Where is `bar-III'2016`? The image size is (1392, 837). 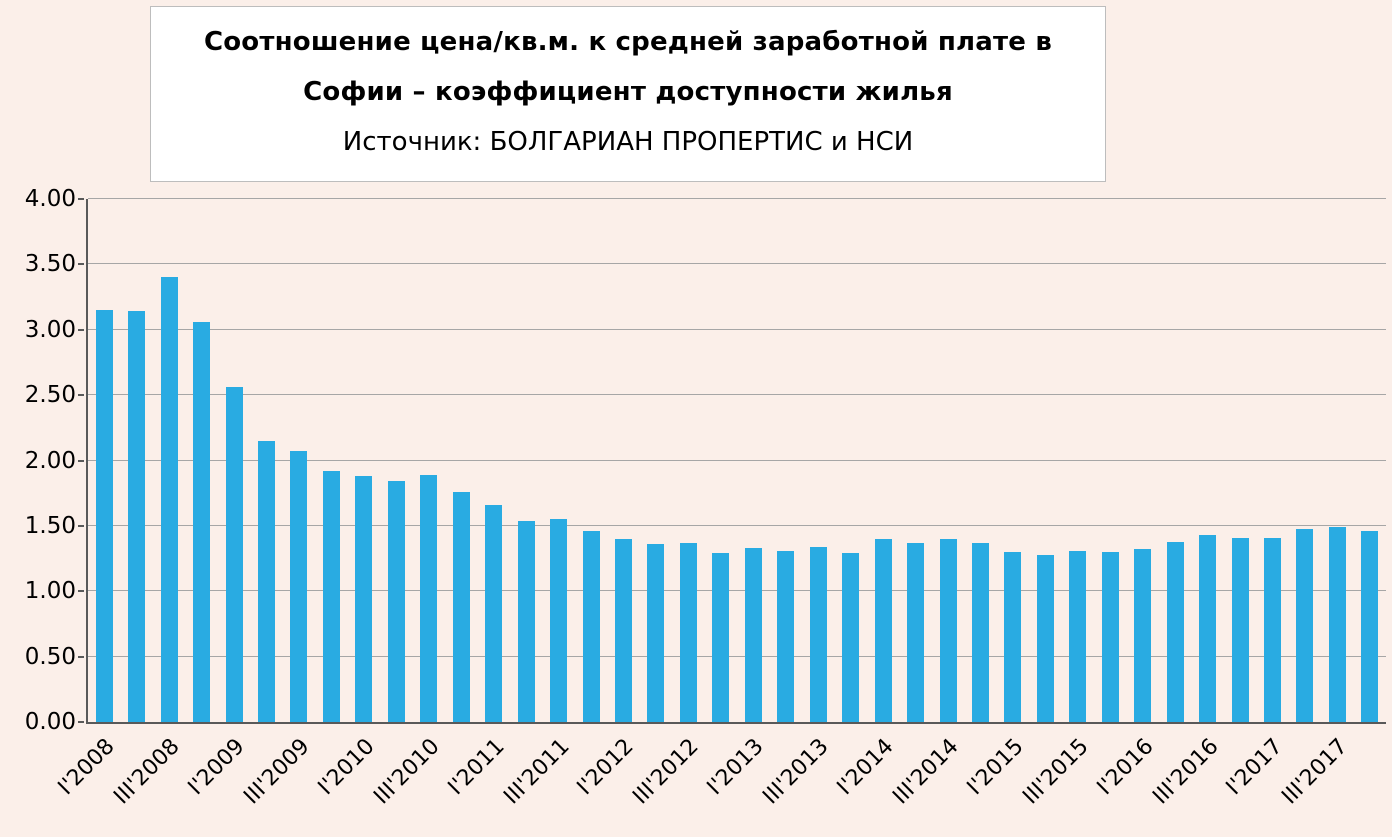 bar-III'2016 is located at coordinates (1208, 628).